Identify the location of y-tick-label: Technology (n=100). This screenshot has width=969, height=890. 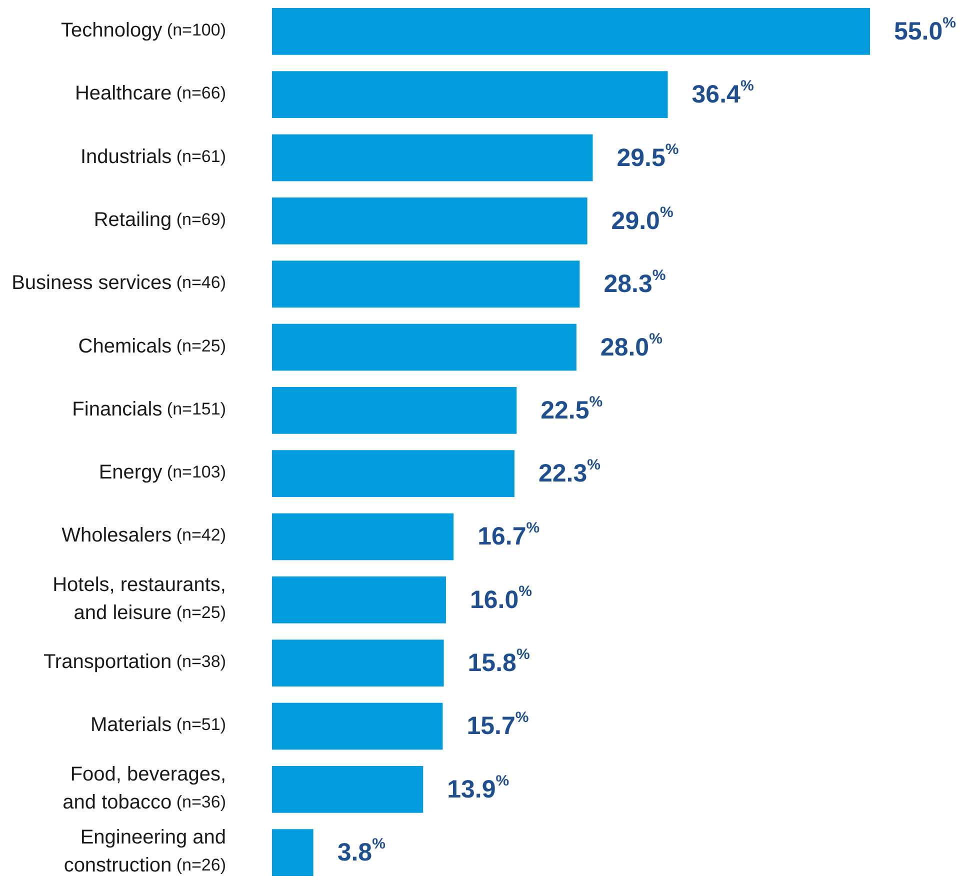
(143, 31).